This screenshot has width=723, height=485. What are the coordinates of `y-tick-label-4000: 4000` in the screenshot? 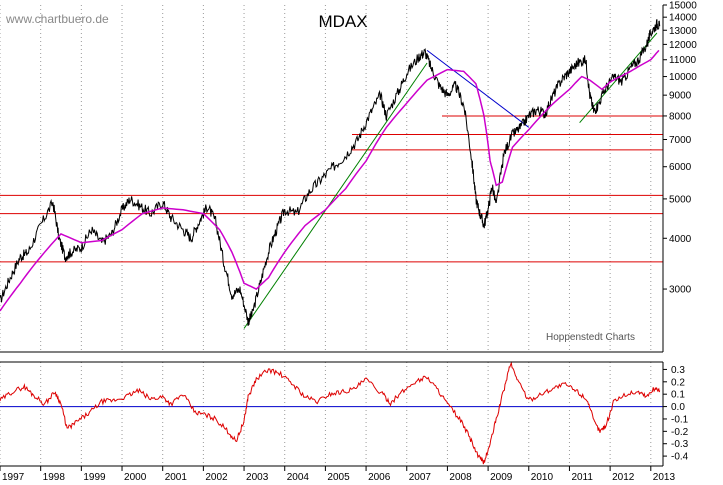 It's located at (680, 239).